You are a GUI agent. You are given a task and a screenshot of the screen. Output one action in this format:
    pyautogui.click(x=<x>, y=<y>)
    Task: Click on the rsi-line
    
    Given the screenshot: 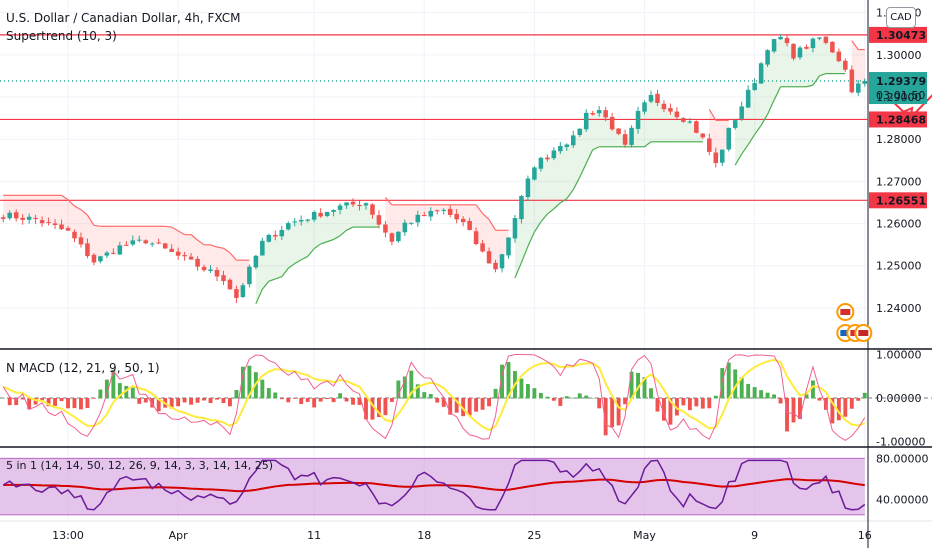 What is the action you would take?
    pyautogui.click(x=434, y=485)
    